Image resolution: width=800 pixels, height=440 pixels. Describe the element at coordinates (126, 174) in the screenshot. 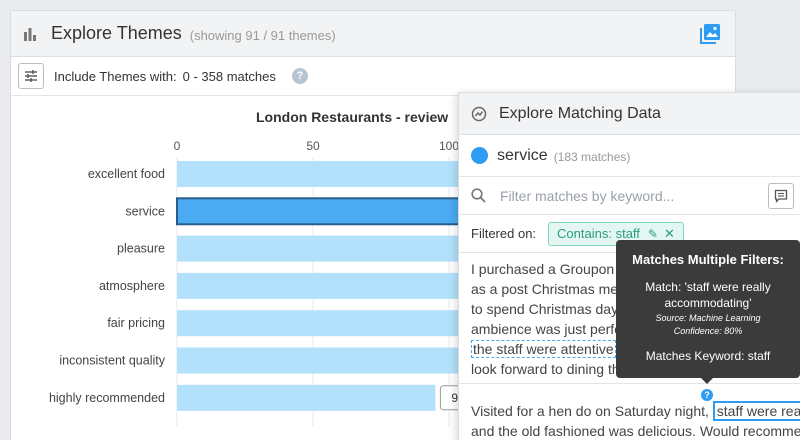

I see `category-label: excellent food` at that location.